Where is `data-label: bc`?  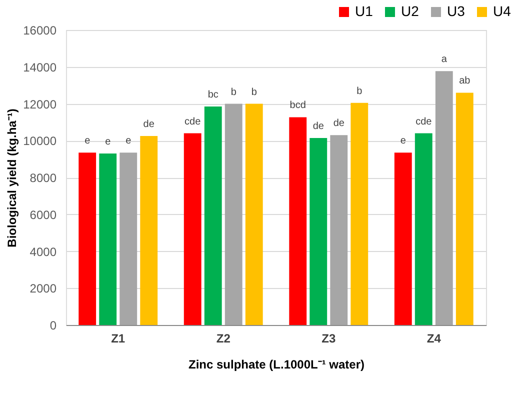
data-label: bc is located at coordinates (213, 95).